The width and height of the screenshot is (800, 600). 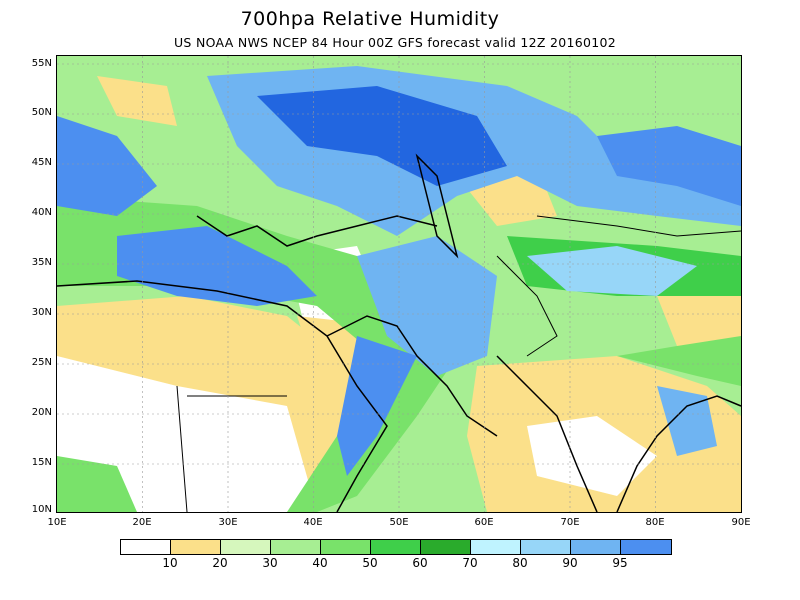 I want to click on lon-label-20e: 20E, so click(x=142, y=522).